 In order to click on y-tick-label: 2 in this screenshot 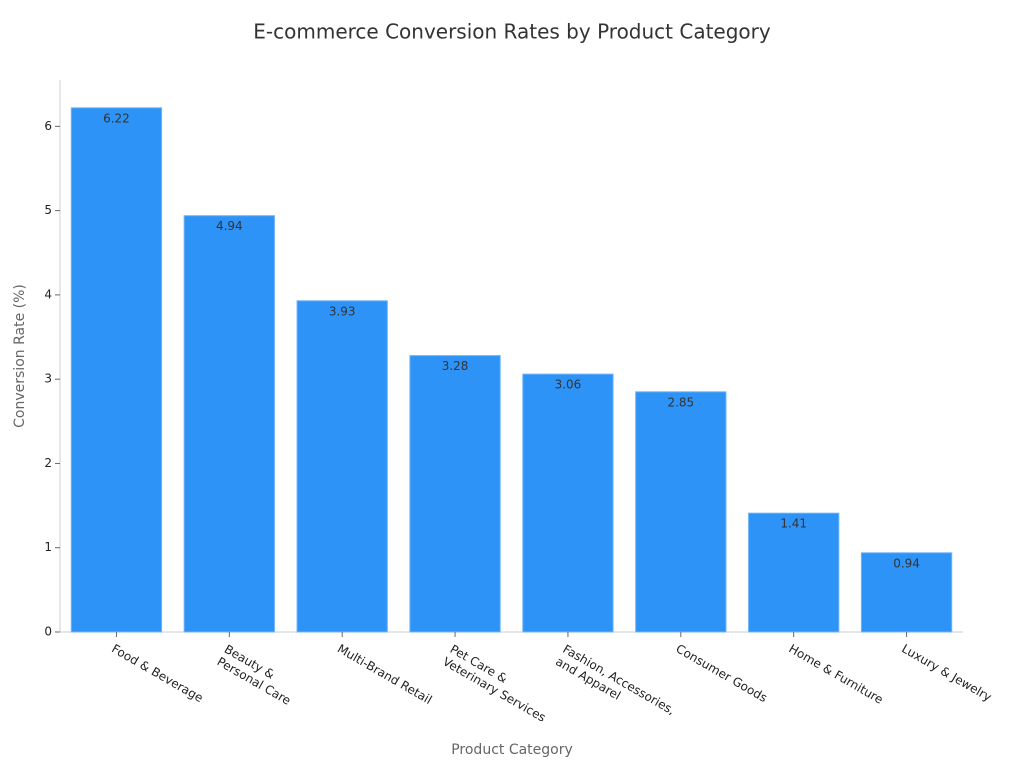, I will do `click(48, 463)`.